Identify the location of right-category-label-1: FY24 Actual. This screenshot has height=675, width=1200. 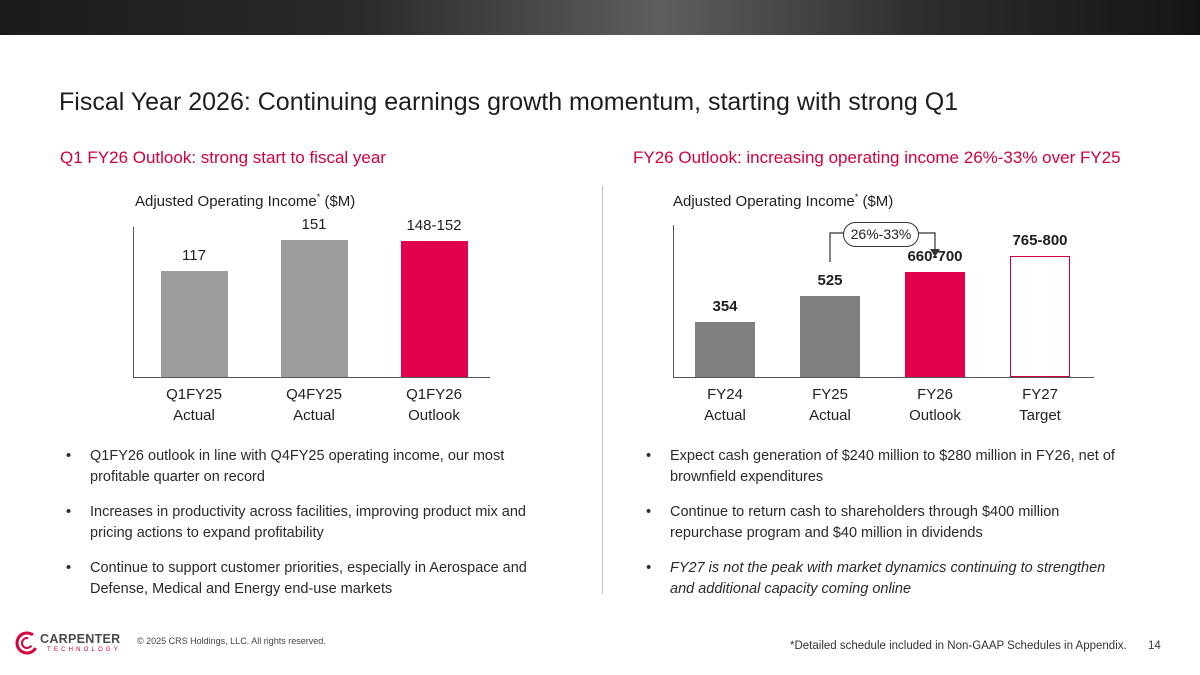
(725, 405).